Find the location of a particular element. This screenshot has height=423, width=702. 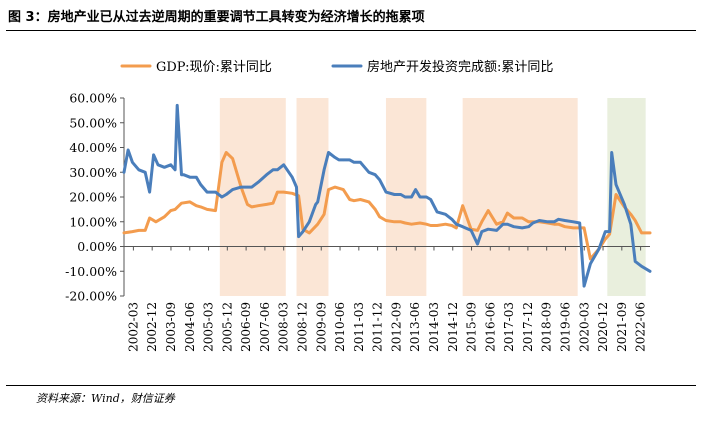

y-tick-label: 20.00% is located at coordinates (93, 197).